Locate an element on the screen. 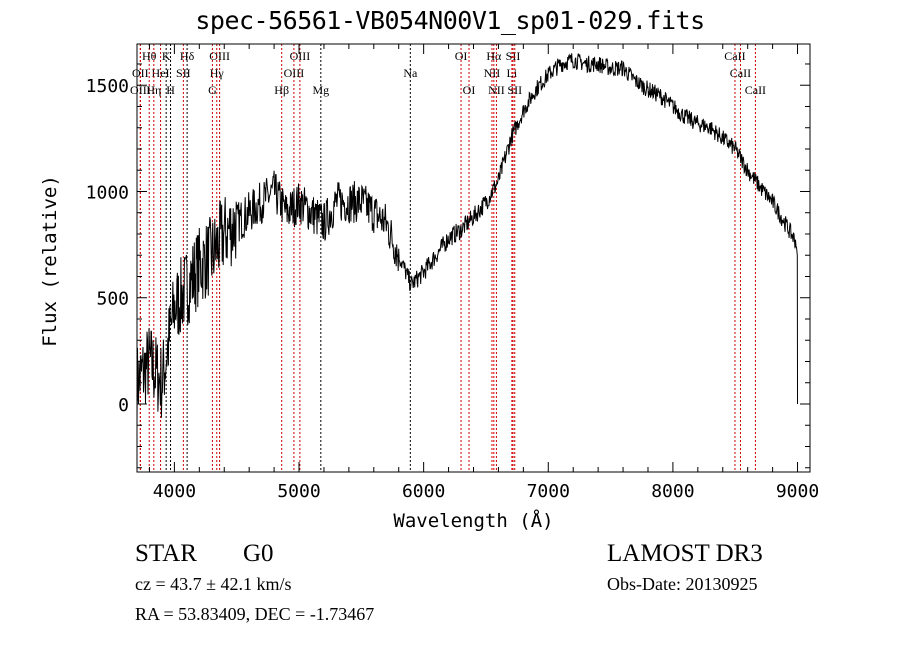  y-tick-label-1: 500 is located at coordinates (112, 299).